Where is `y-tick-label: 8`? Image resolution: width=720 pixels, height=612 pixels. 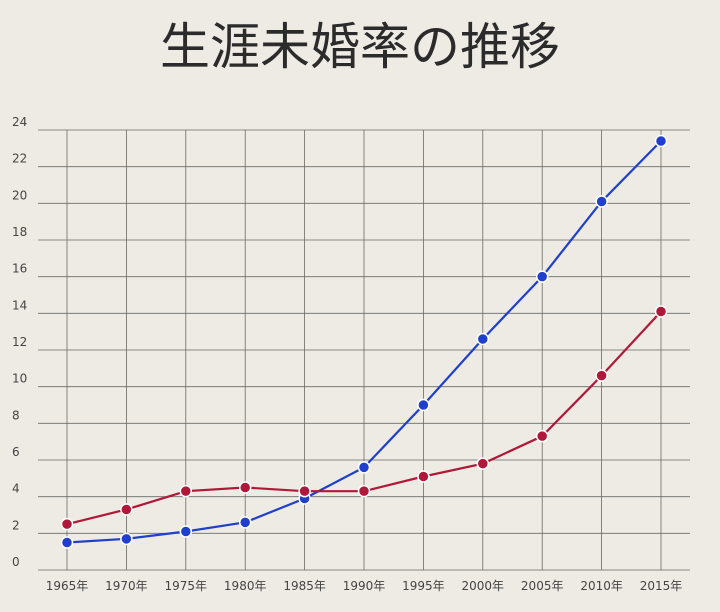 y-tick-label: 8 is located at coordinates (16, 415).